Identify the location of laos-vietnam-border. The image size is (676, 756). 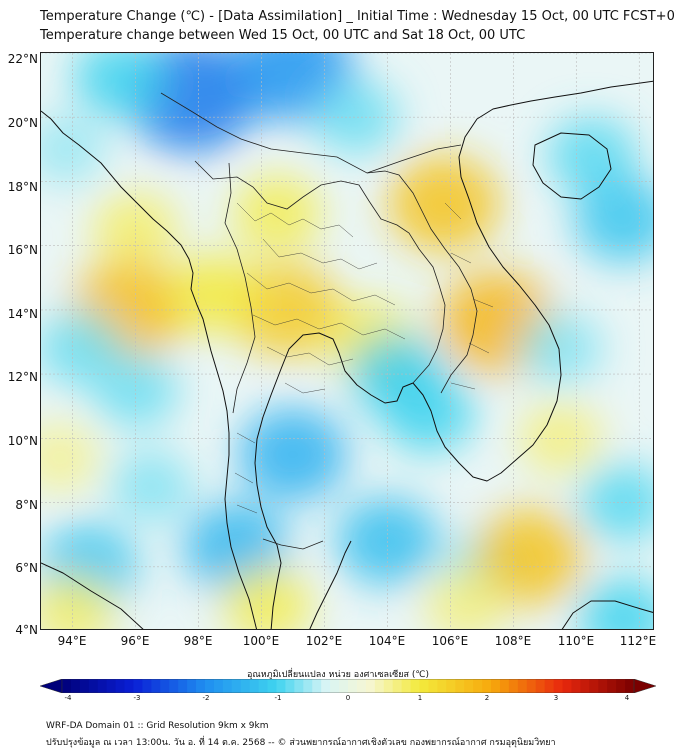
(422, 282).